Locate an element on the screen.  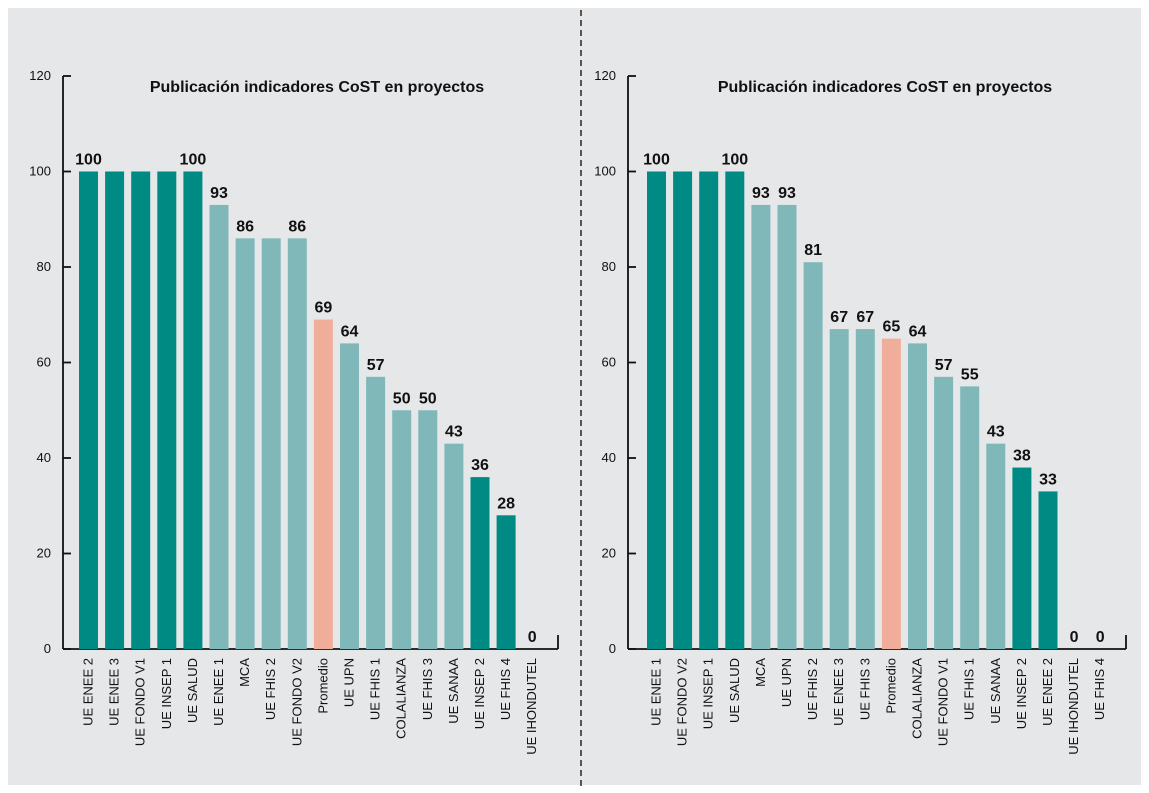
right-category-label: UE FHIS 2 is located at coordinates (812, 689).